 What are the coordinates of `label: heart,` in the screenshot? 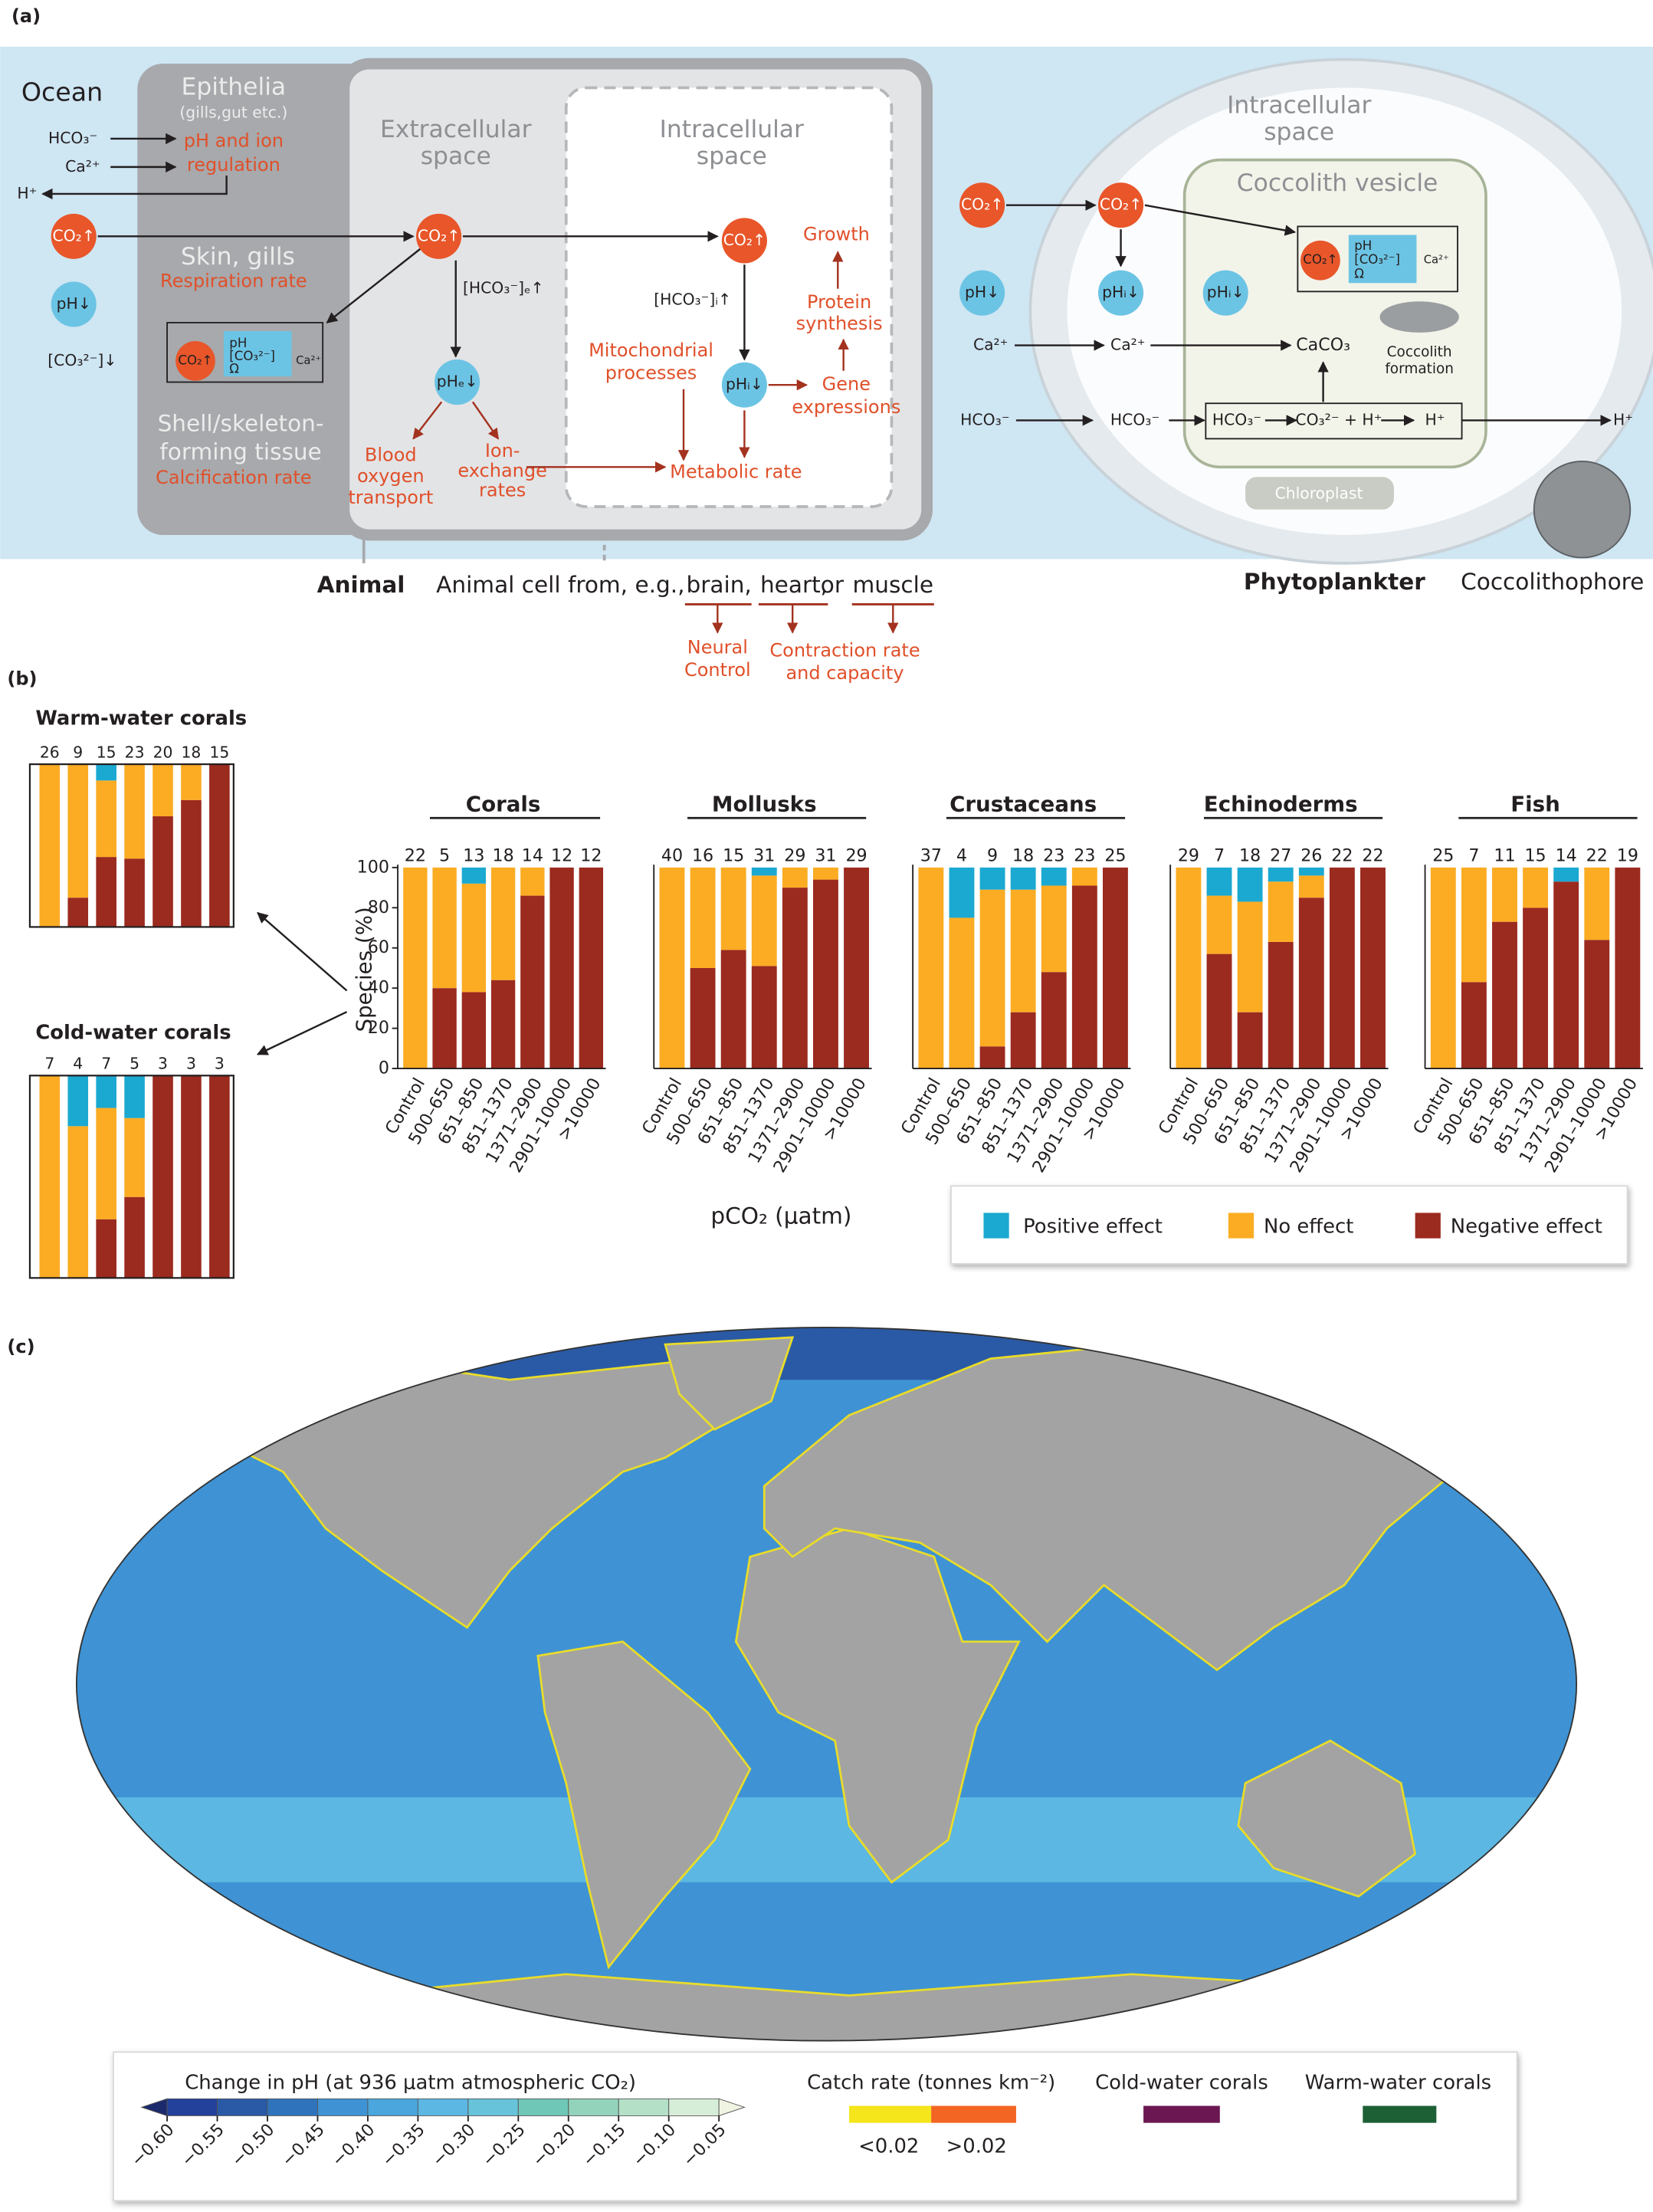 It's located at (794, 585).